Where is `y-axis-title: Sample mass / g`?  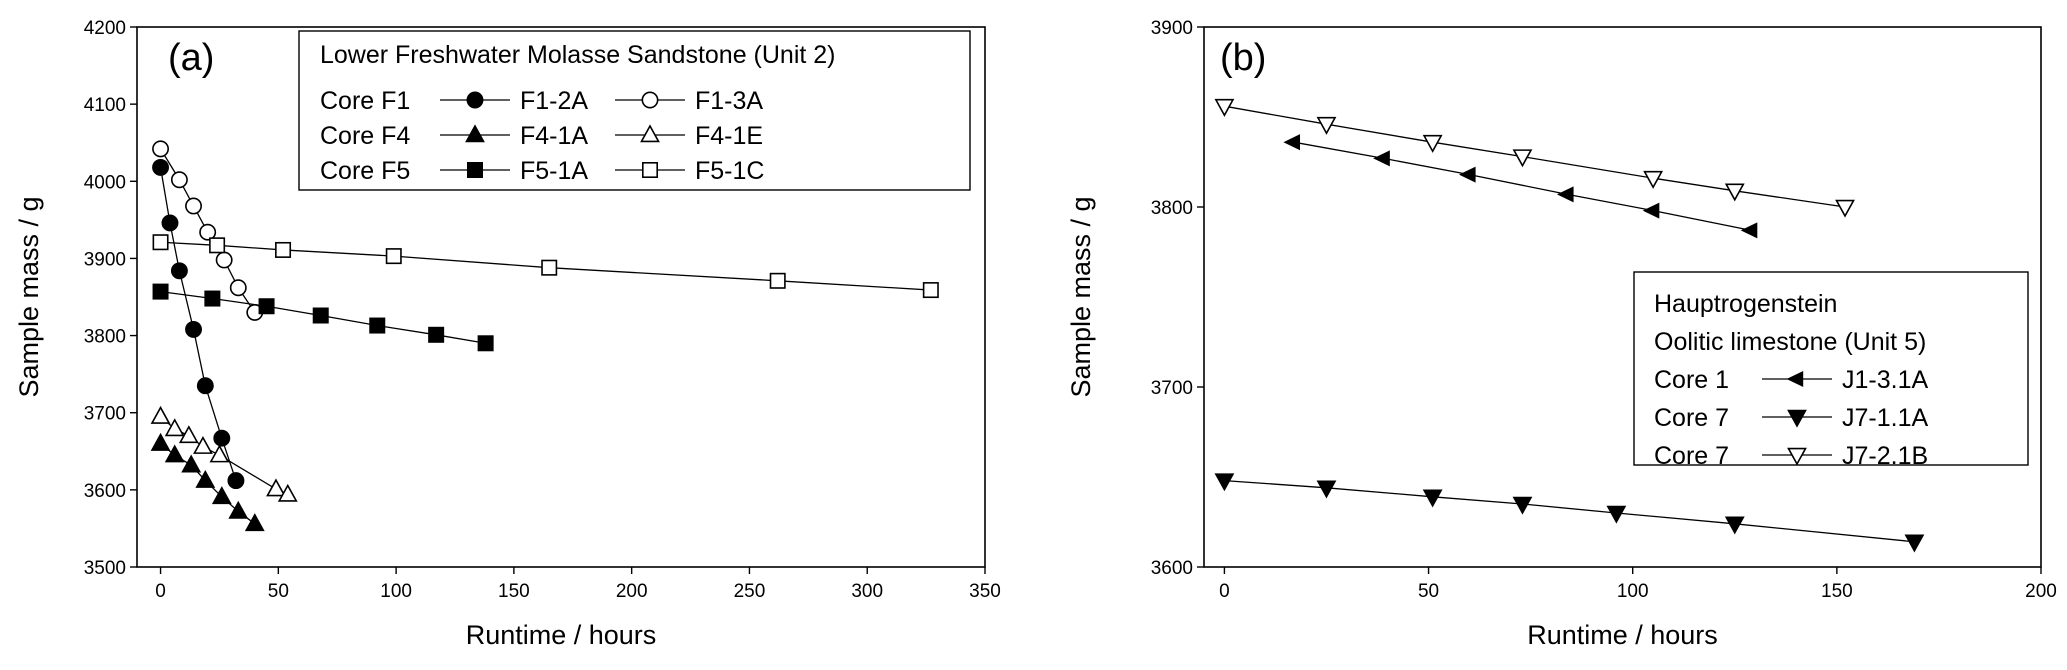 y-axis-title: Sample mass / g is located at coordinates (1081, 296).